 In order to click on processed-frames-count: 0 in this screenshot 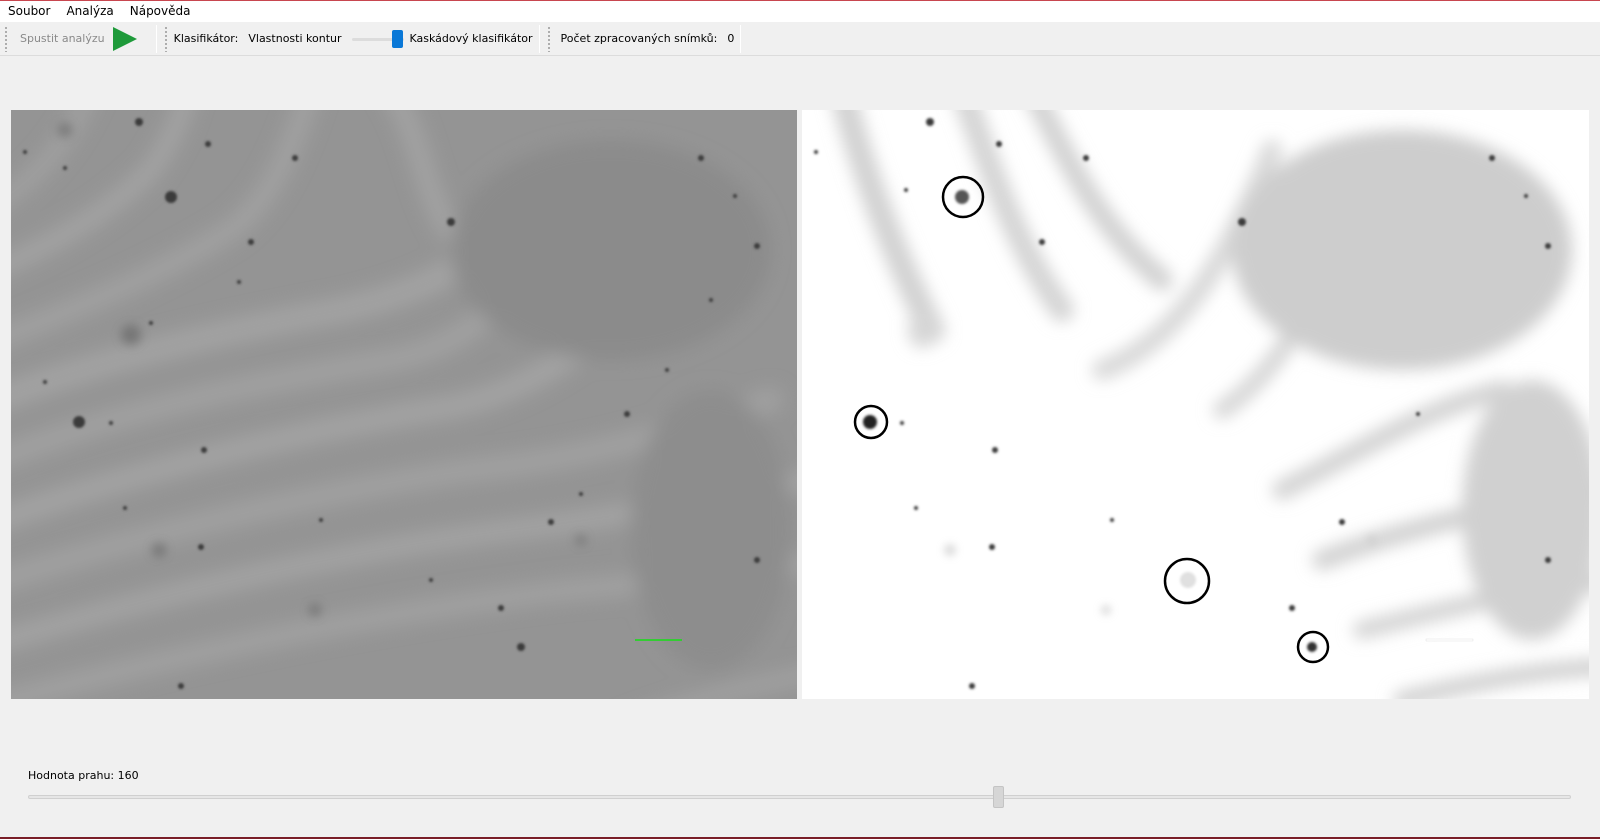, I will do `click(731, 38)`.